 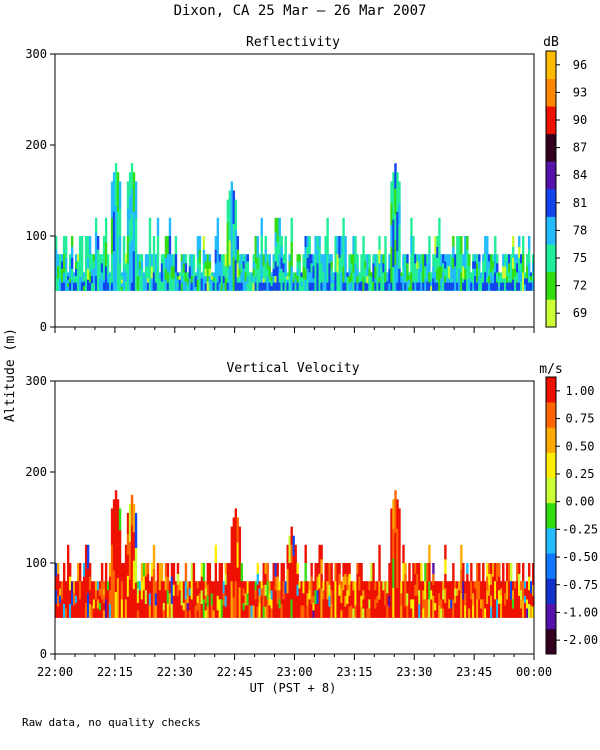 I want to click on y-tick-label: 200, so click(x=36, y=145).